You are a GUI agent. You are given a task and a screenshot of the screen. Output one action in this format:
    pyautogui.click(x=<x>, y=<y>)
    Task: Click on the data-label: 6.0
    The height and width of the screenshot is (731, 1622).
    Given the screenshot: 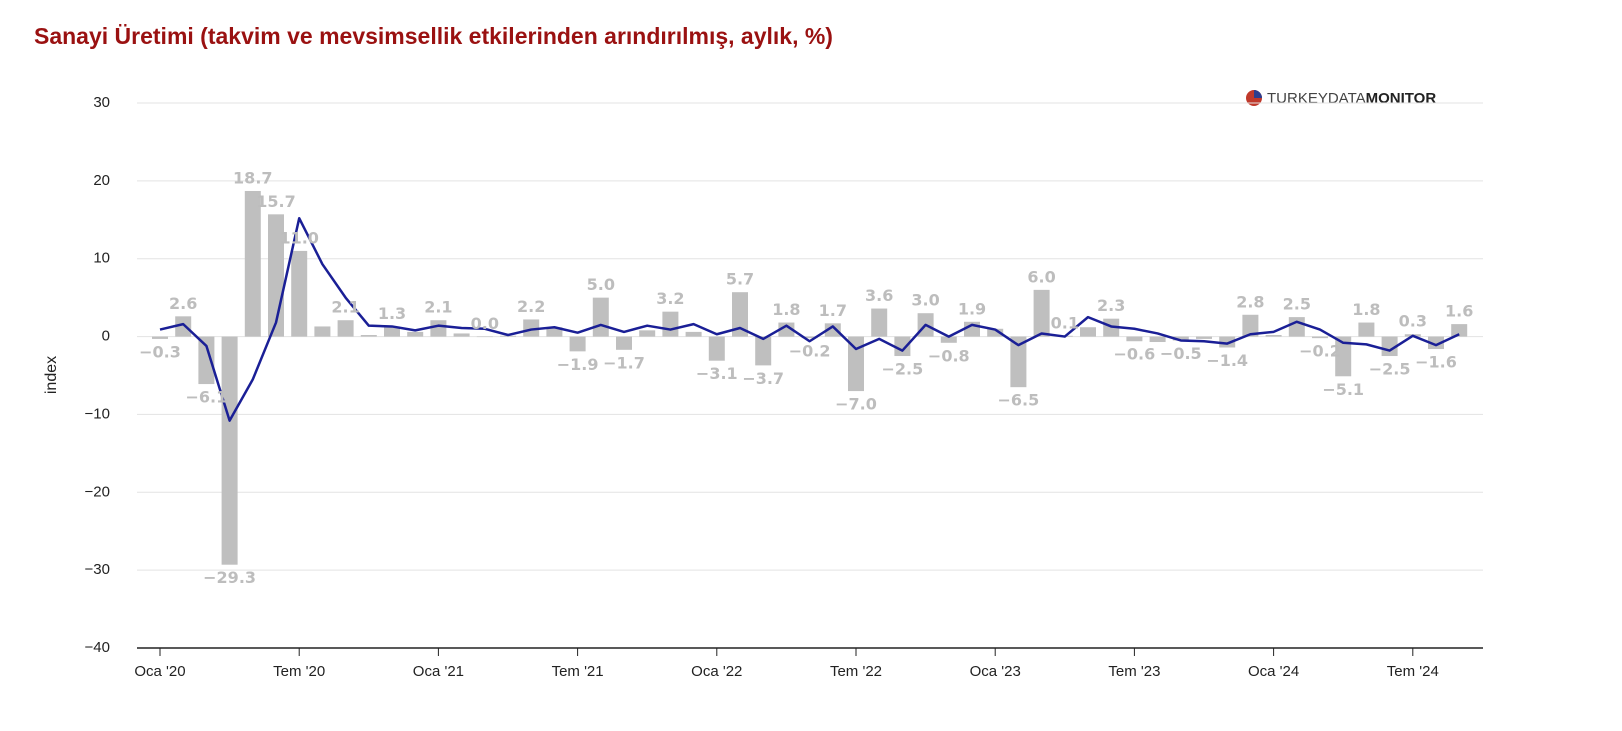 What is the action you would take?
    pyautogui.click(x=1041, y=276)
    